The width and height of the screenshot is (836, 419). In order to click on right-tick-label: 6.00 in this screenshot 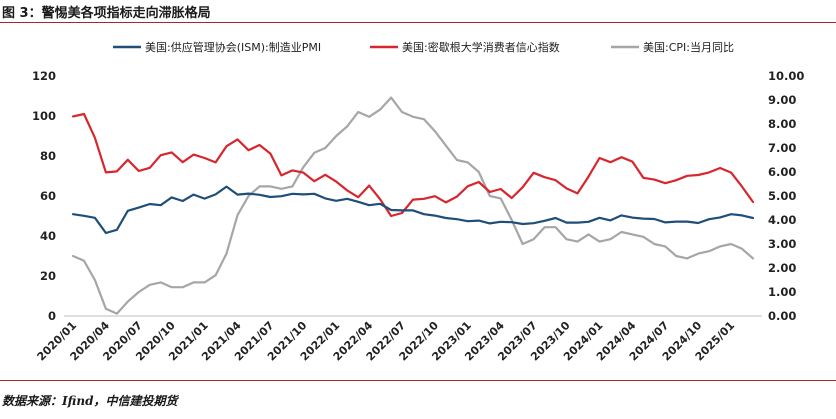, I will do `click(782, 172)`.